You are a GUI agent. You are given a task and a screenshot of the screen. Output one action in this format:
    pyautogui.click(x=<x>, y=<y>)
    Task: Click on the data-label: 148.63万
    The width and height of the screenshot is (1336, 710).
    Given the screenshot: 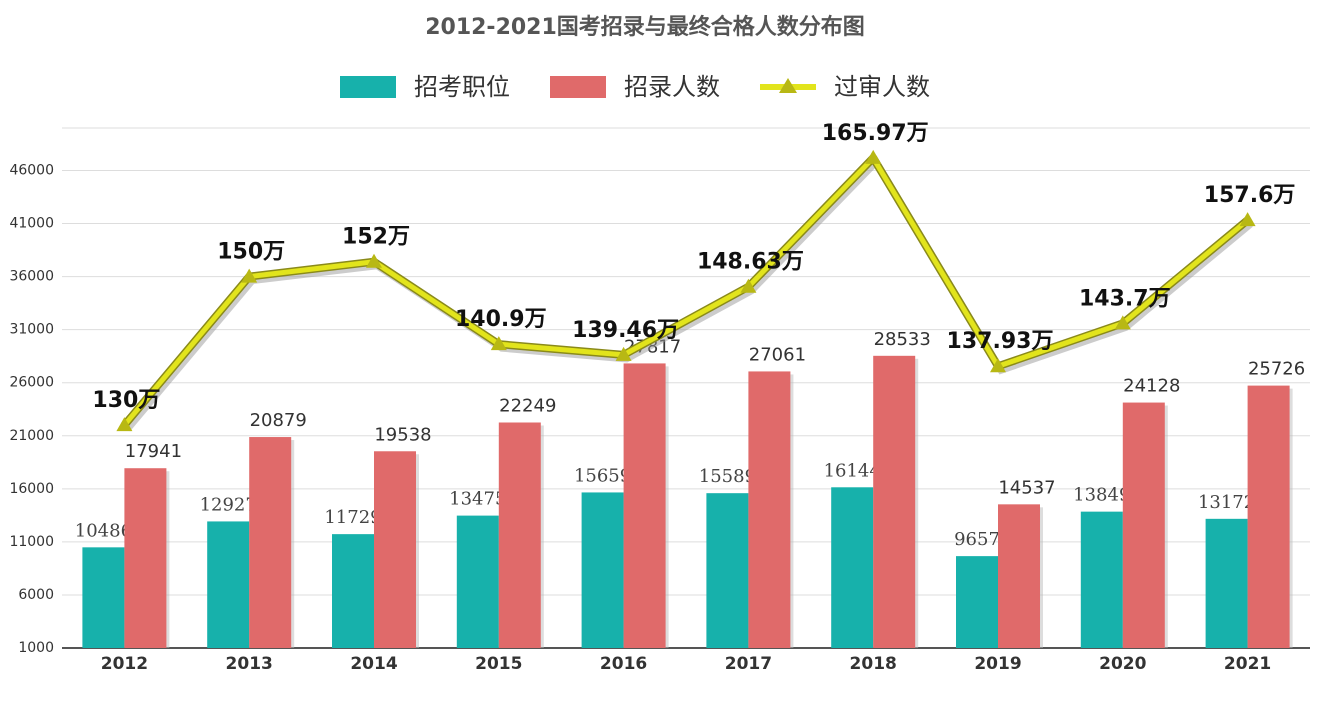 What is the action you would take?
    pyautogui.click(x=750, y=262)
    